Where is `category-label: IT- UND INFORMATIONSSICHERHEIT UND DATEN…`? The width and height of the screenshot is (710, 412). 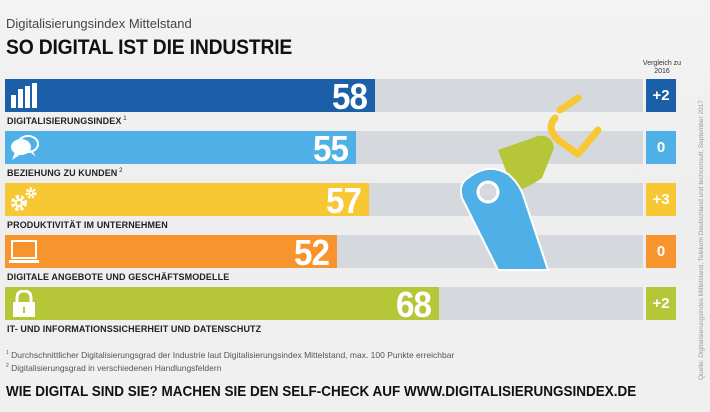 category-label: IT- UND INFORMATIONSSICHERHEIT UND DATEN… is located at coordinates (134, 329).